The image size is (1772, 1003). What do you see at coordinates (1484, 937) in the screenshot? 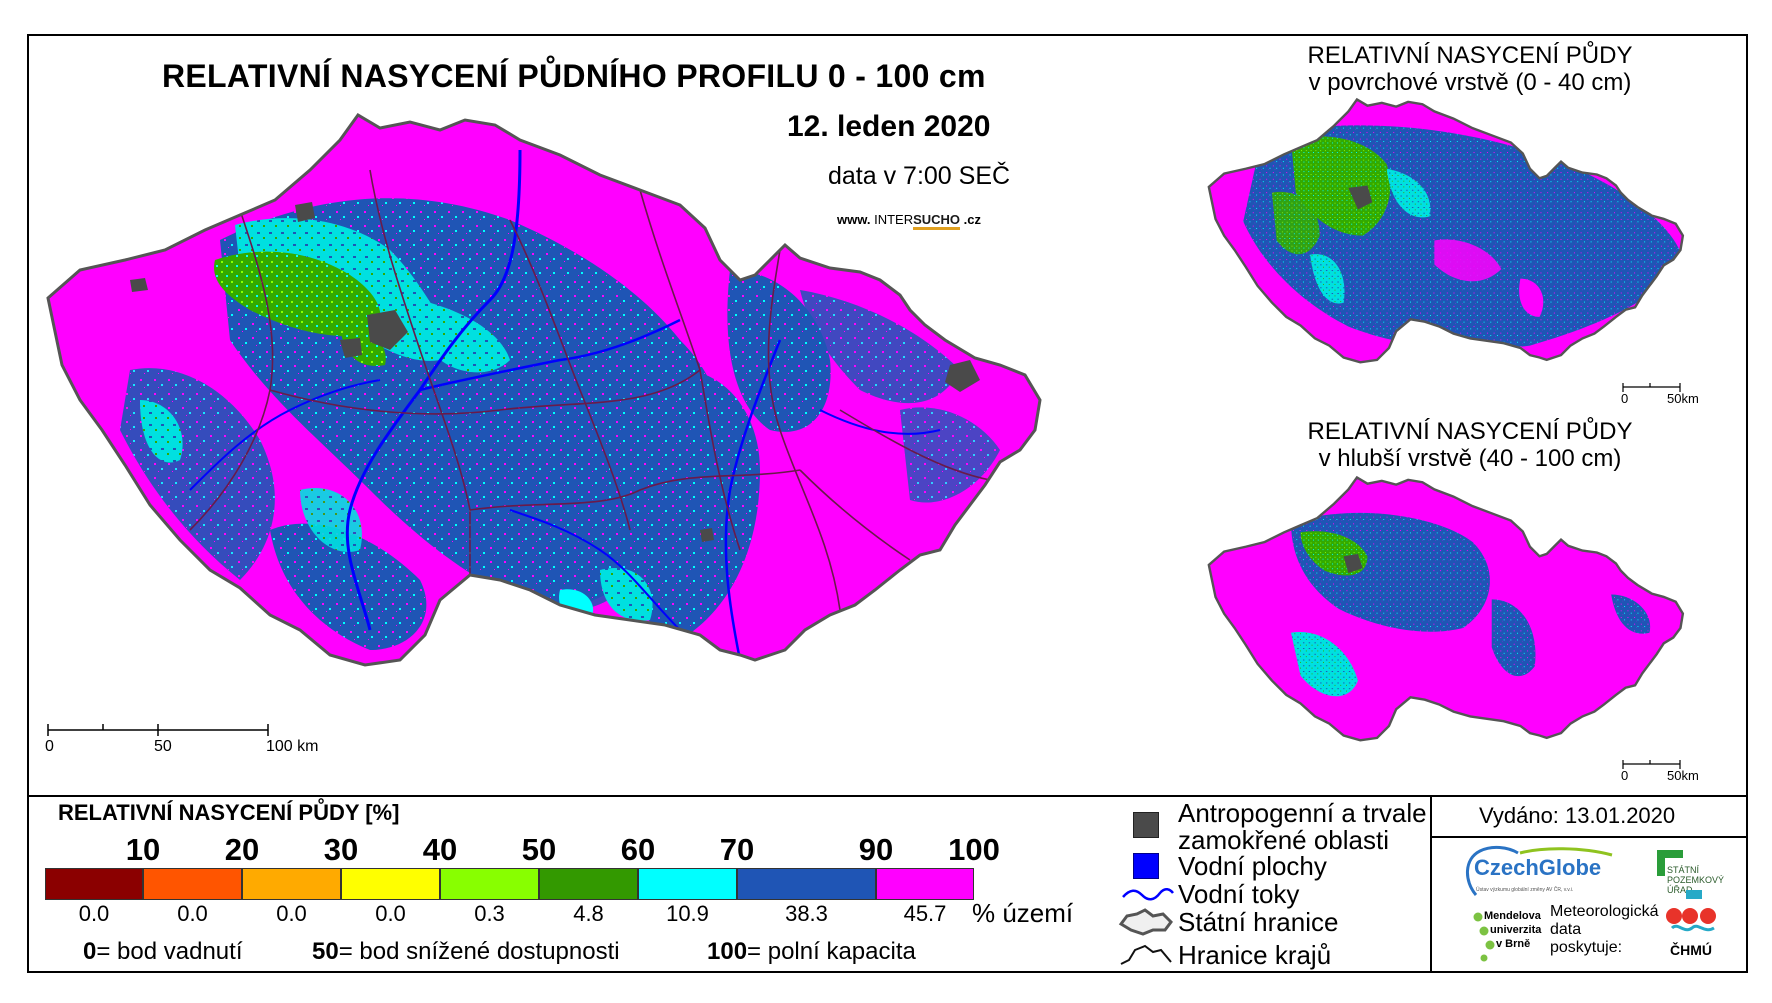
I see `mendel-university-logo-icon` at bounding box center [1484, 937].